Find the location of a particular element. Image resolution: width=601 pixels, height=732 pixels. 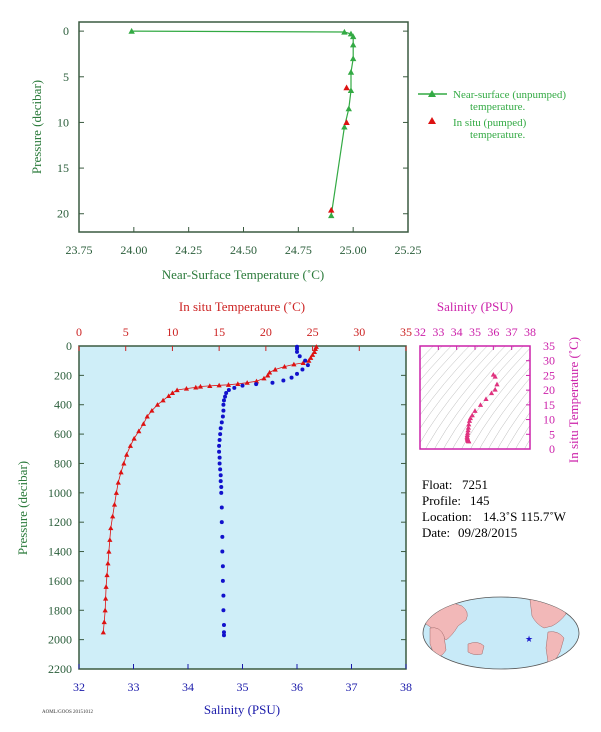

salinity-tick-label: 32 is located at coordinates (79, 687).